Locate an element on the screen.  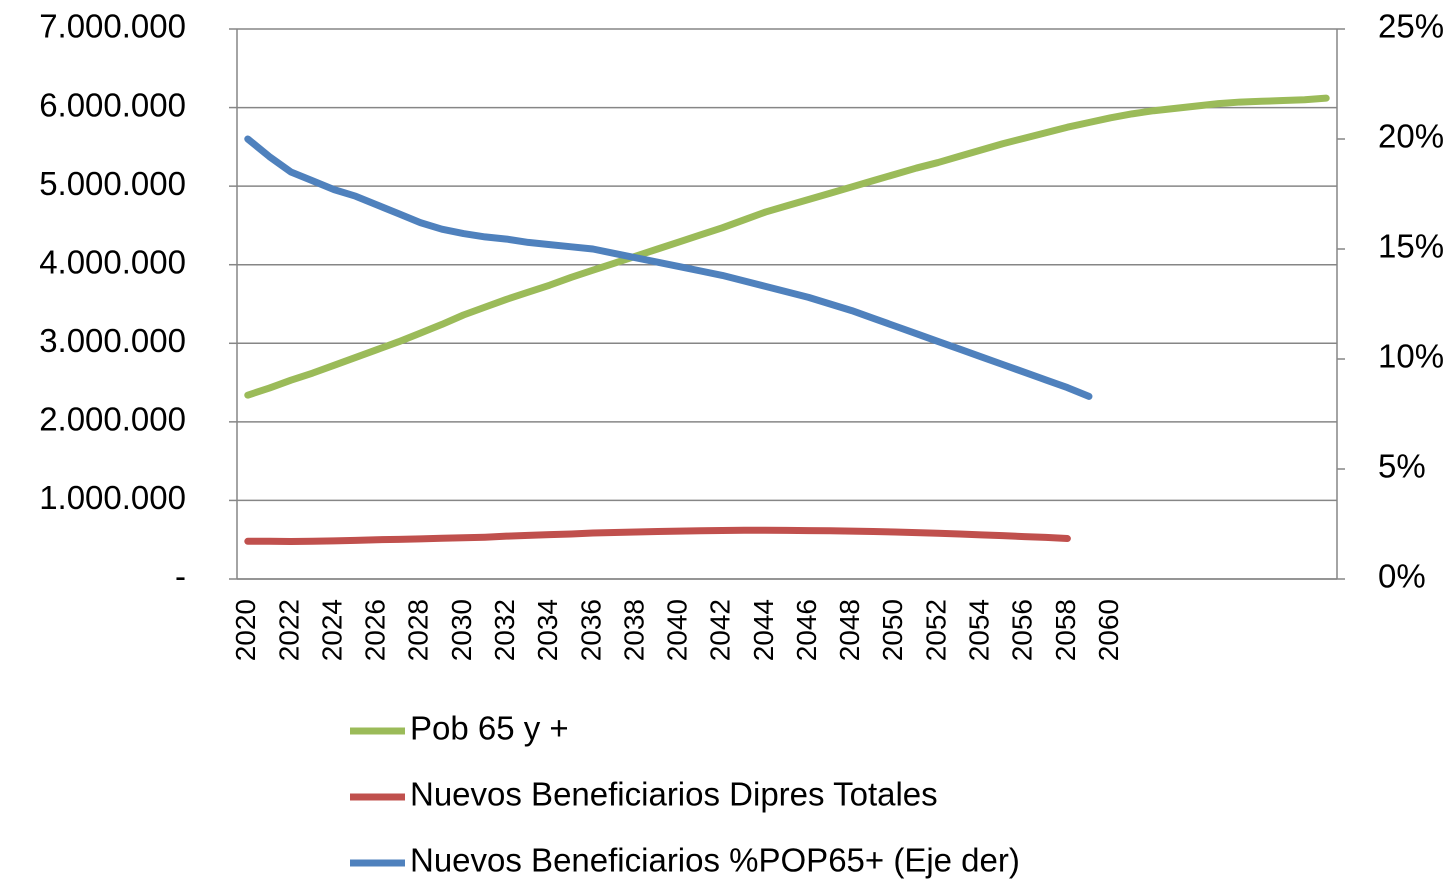
x-tick-label: 2038 is located at coordinates (633, 630).